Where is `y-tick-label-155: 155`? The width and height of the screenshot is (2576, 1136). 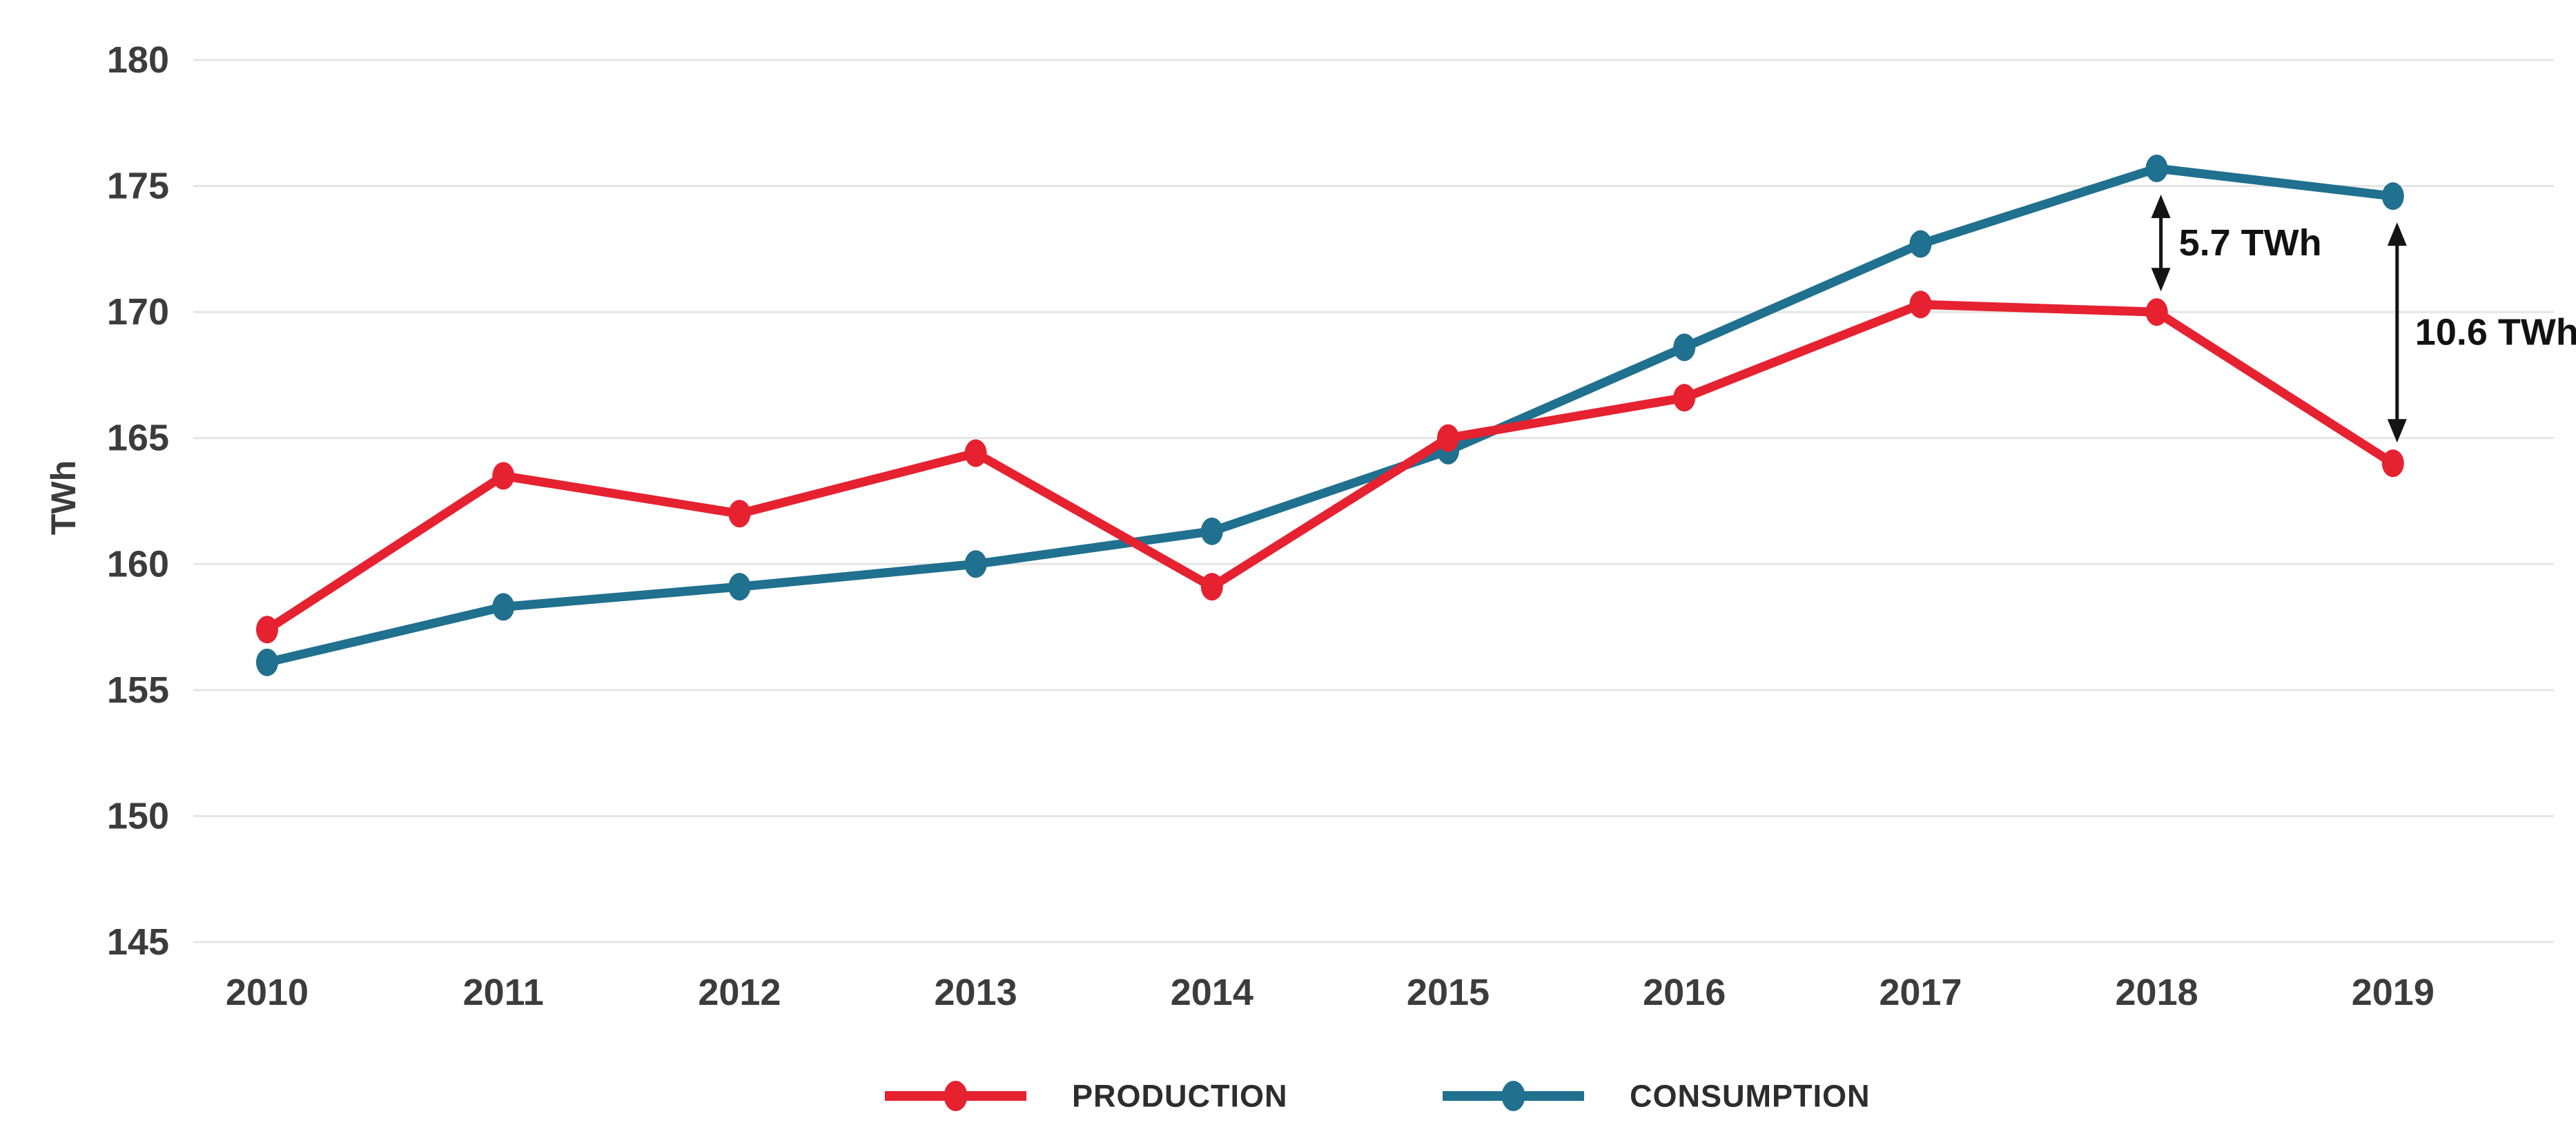 y-tick-label-155: 155 is located at coordinates (138, 690).